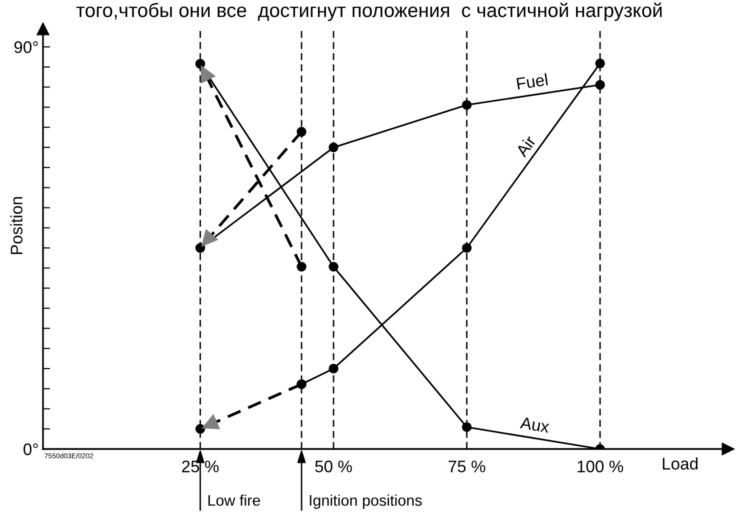 Image resolution: width=739 pixels, height=513 pixels. Describe the element at coordinates (369, 12) in the screenshot. I see `chart-title: того,чтобы они все достигнут положения с частичной нагрузкой` at that location.